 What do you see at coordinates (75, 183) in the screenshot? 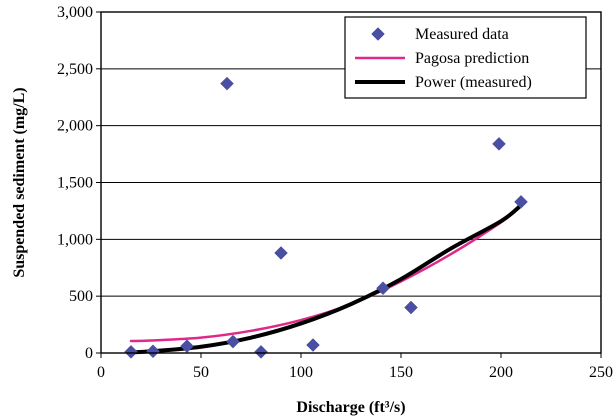
I see `y-tick-label: 1,500` at bounding box center [75, 183].